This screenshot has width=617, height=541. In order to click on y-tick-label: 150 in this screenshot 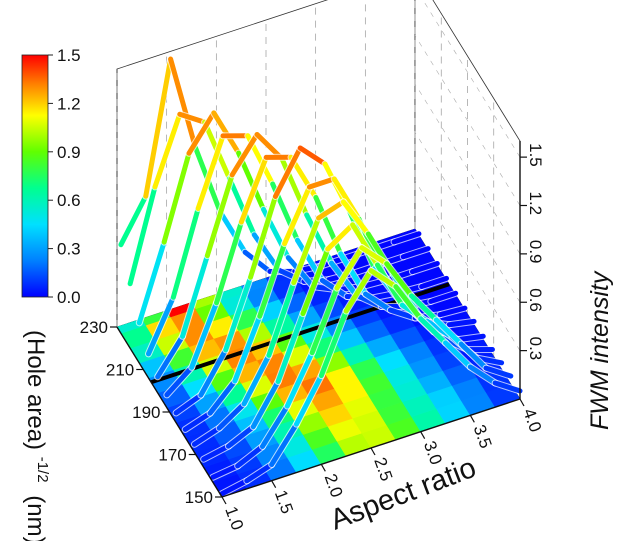, I will do `click(199, 497)`.